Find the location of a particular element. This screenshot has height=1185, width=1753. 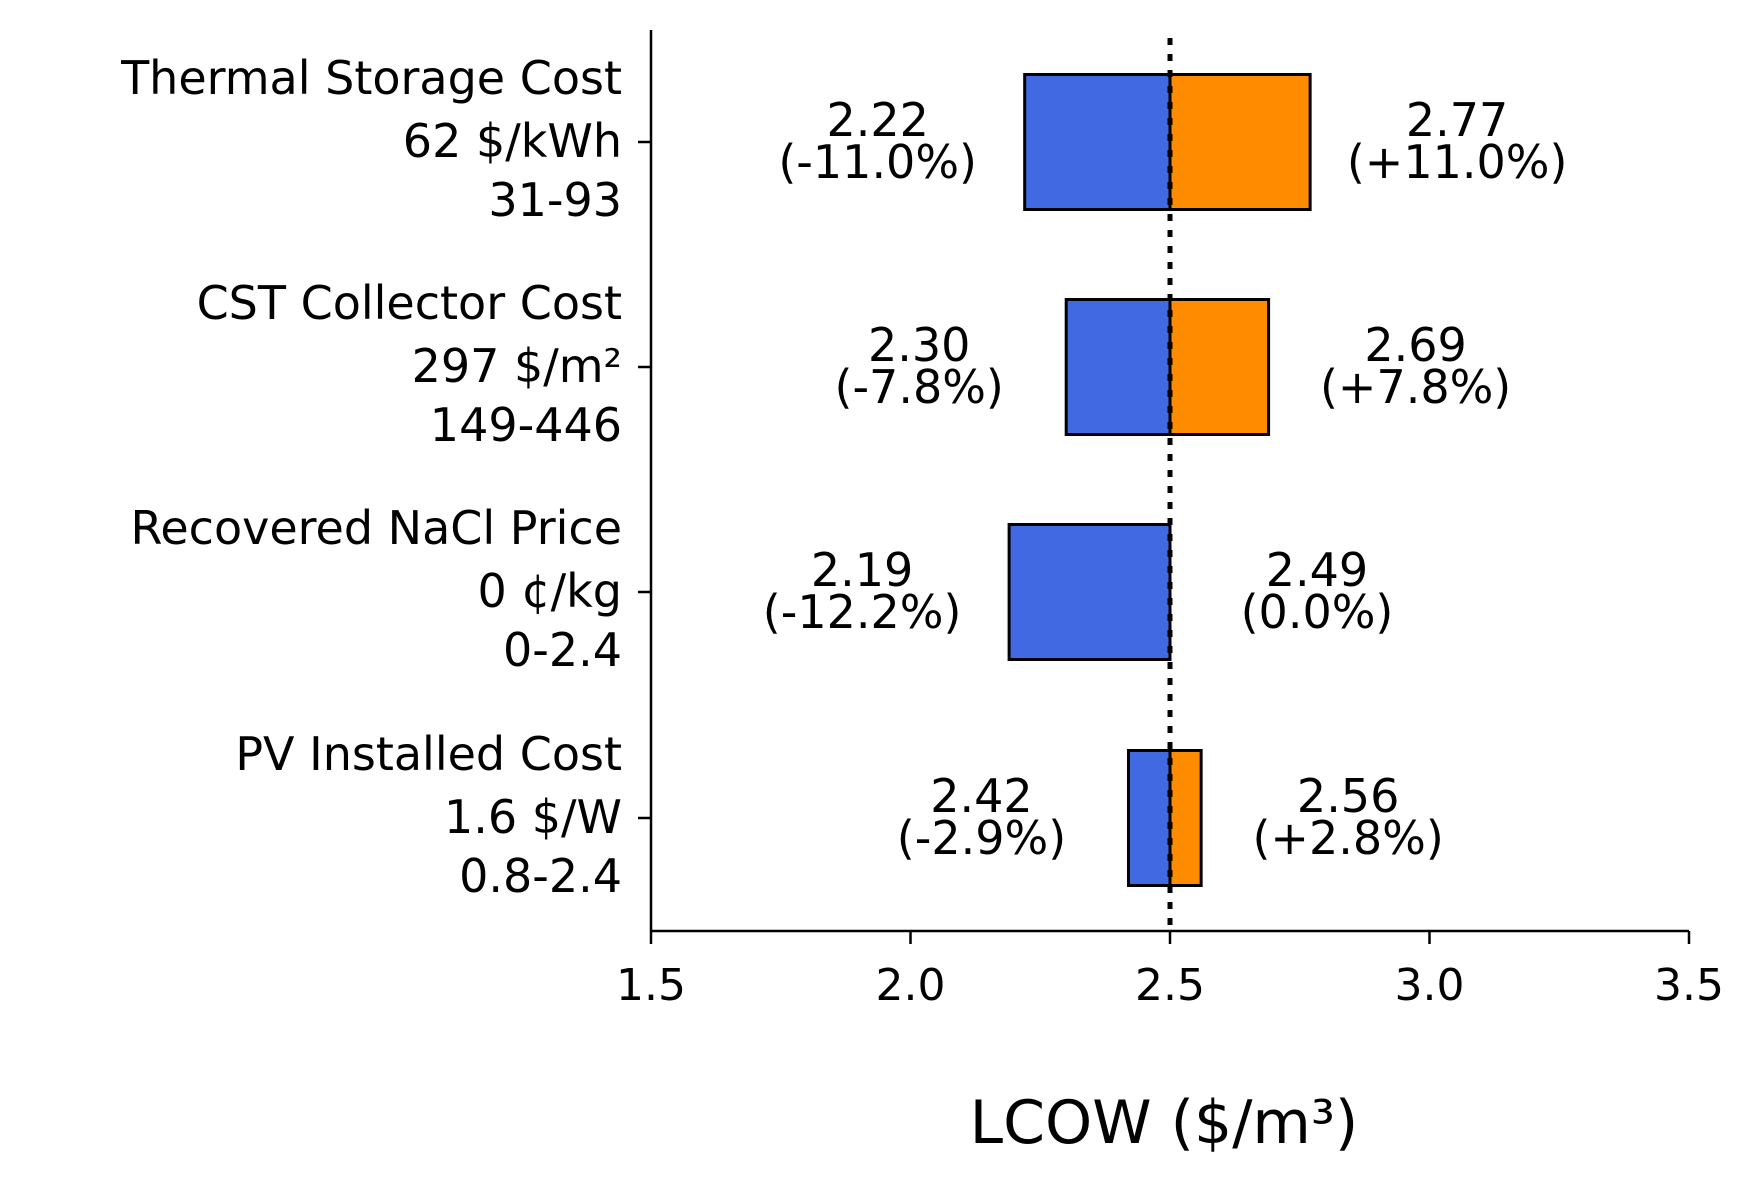

x-tick-label: 3.5 is located at coordinates (1689, 985).